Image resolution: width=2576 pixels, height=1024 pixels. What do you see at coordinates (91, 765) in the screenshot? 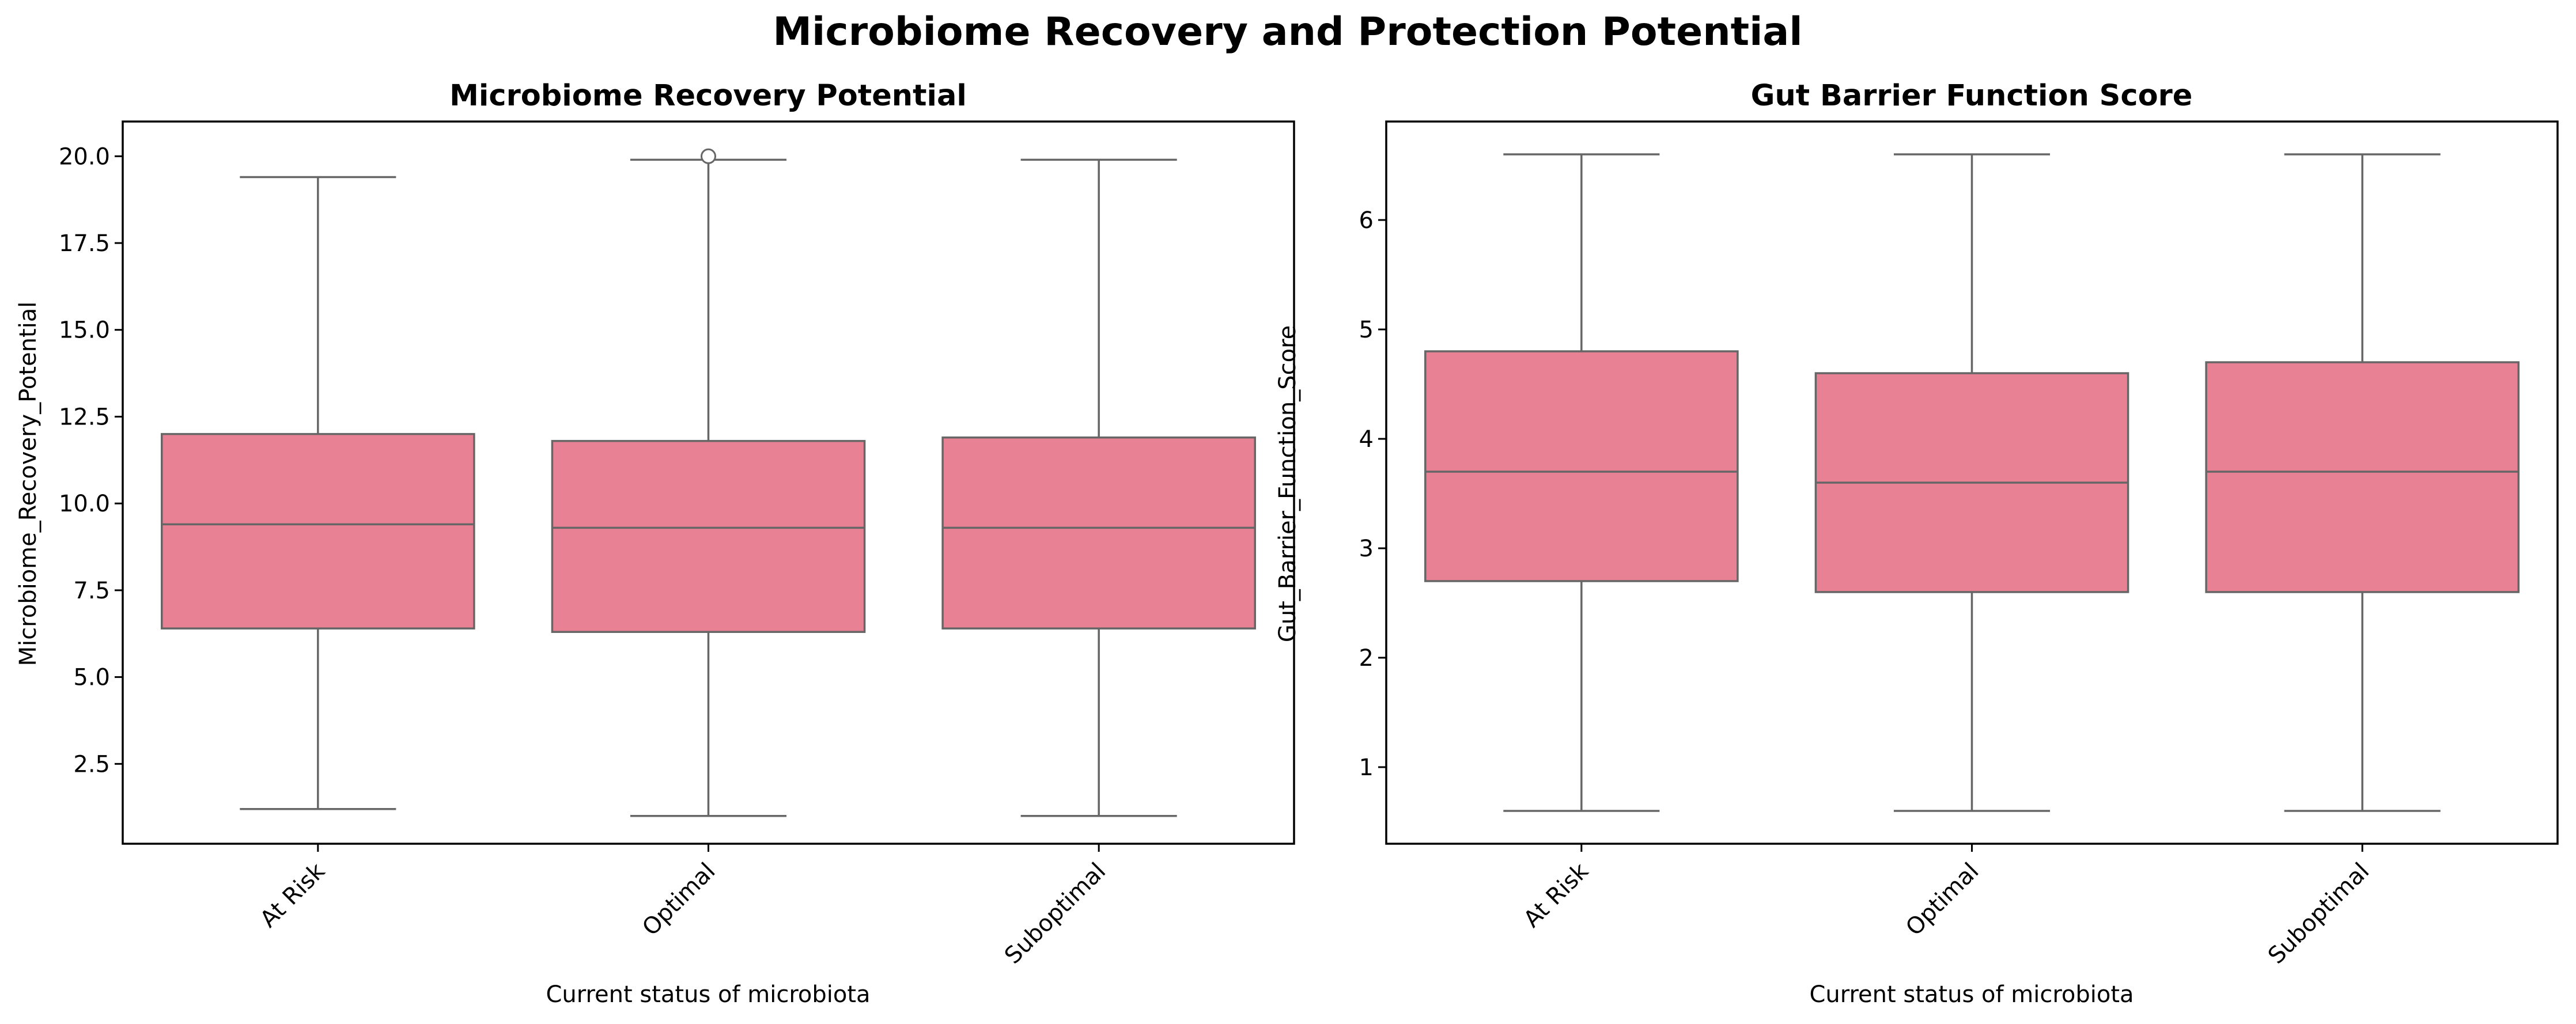
I see `y-tick-label: 2.5` at bounding box center [91, 765].